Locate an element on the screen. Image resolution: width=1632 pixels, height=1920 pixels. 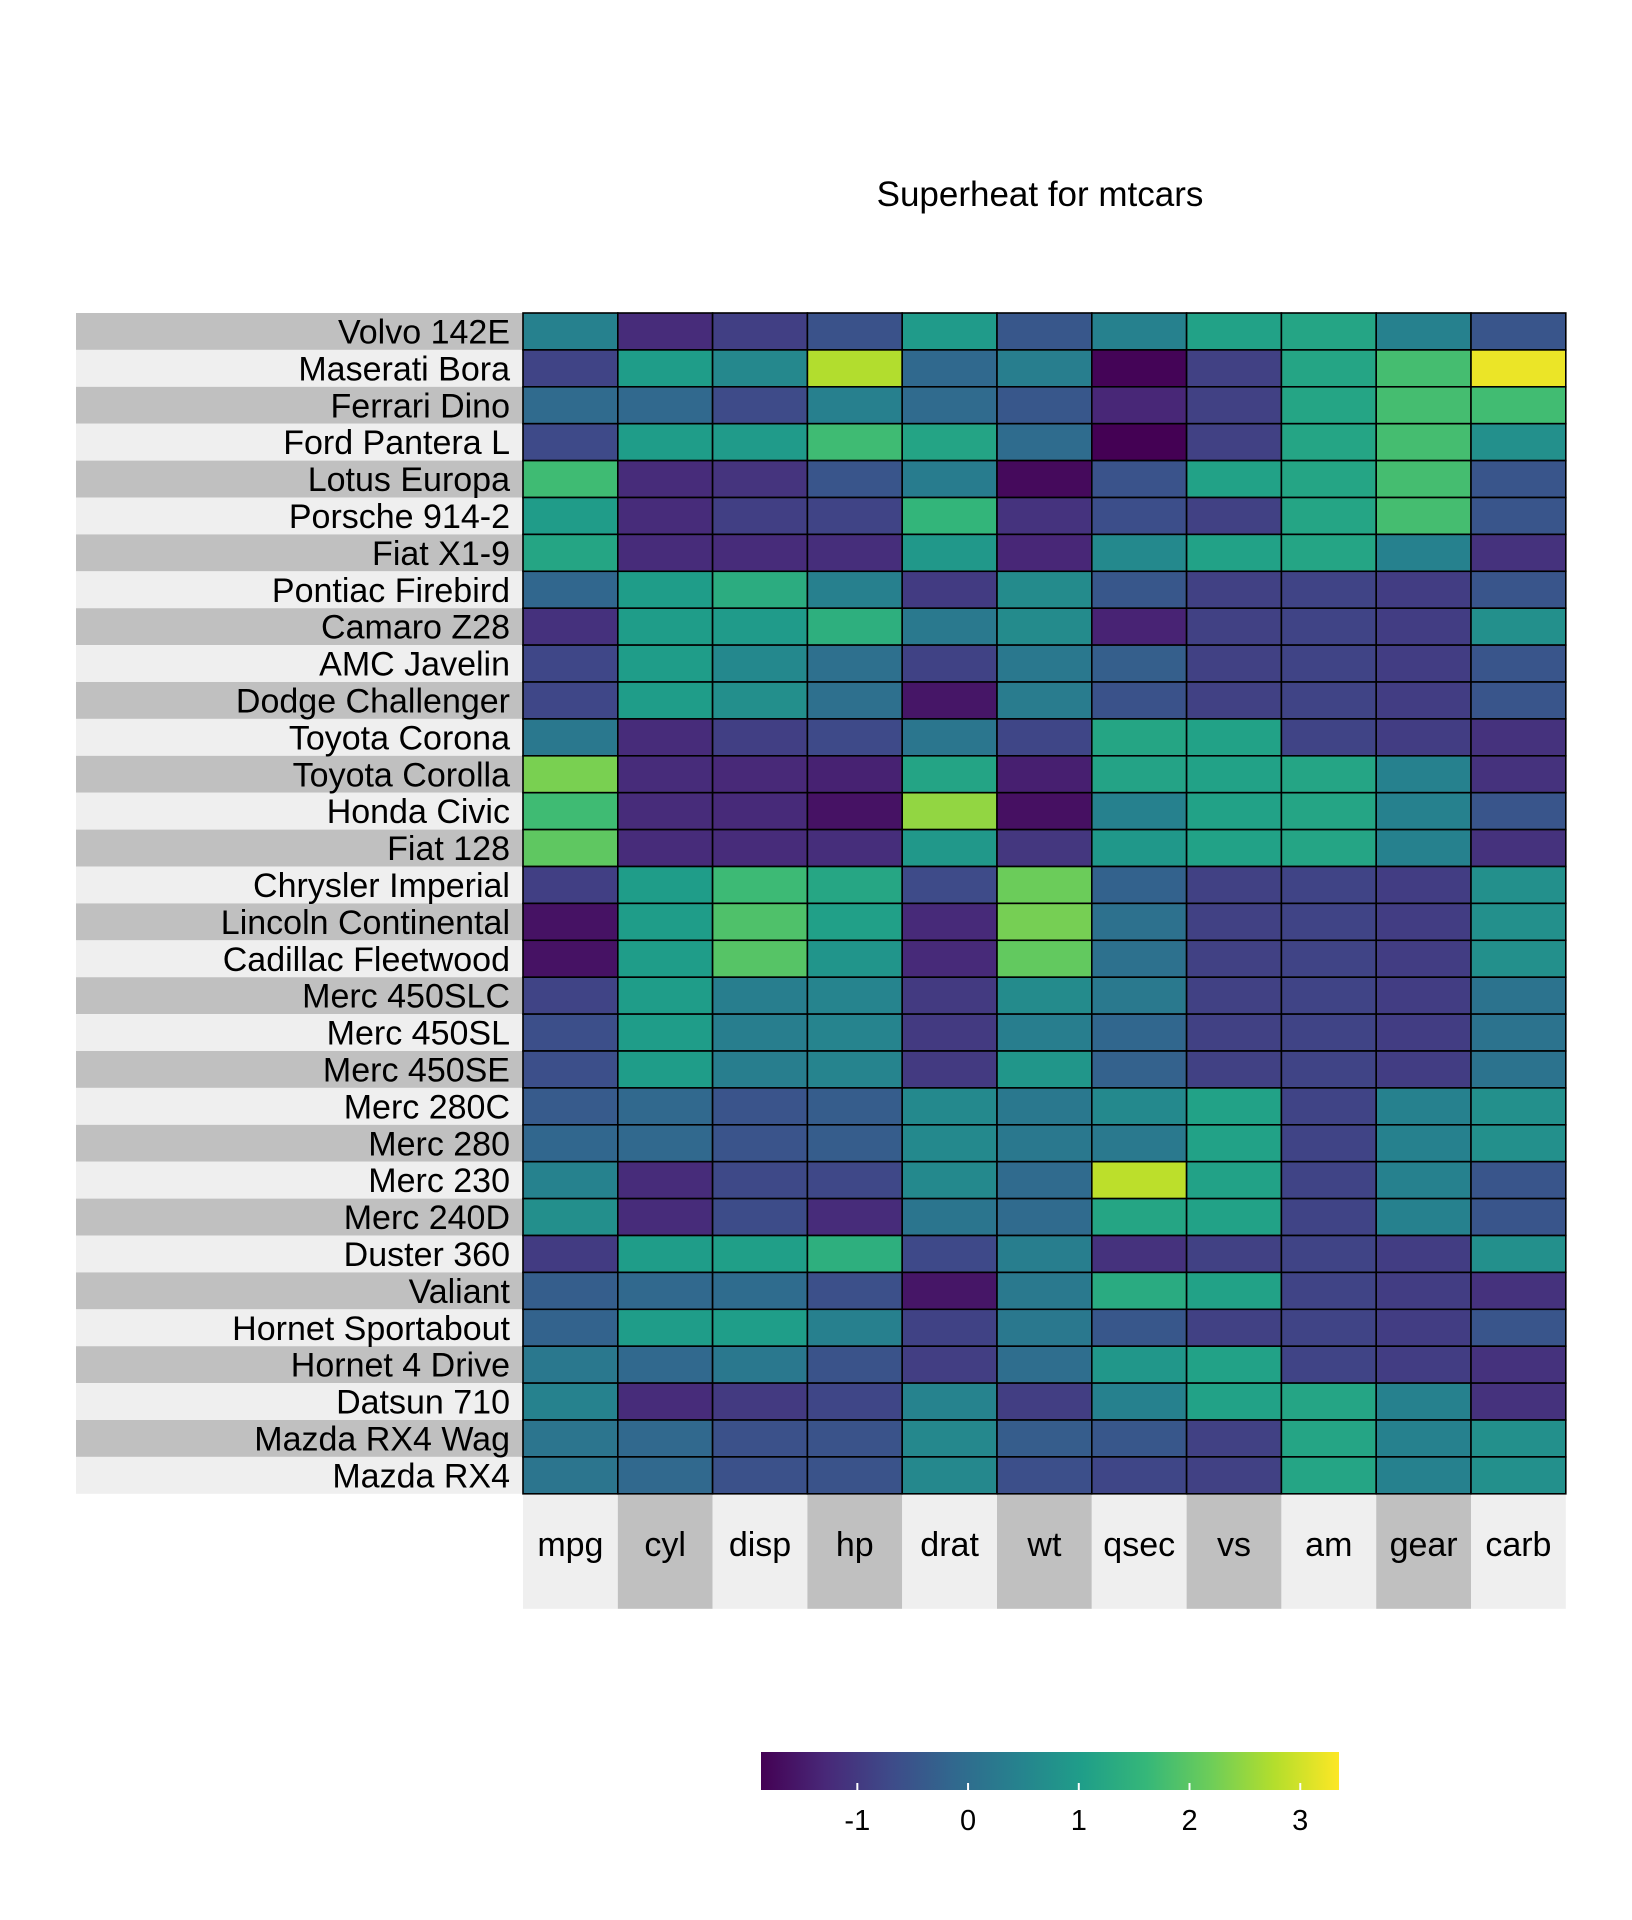
row-label: AMC Javelin is located at coordinates (414, 665).